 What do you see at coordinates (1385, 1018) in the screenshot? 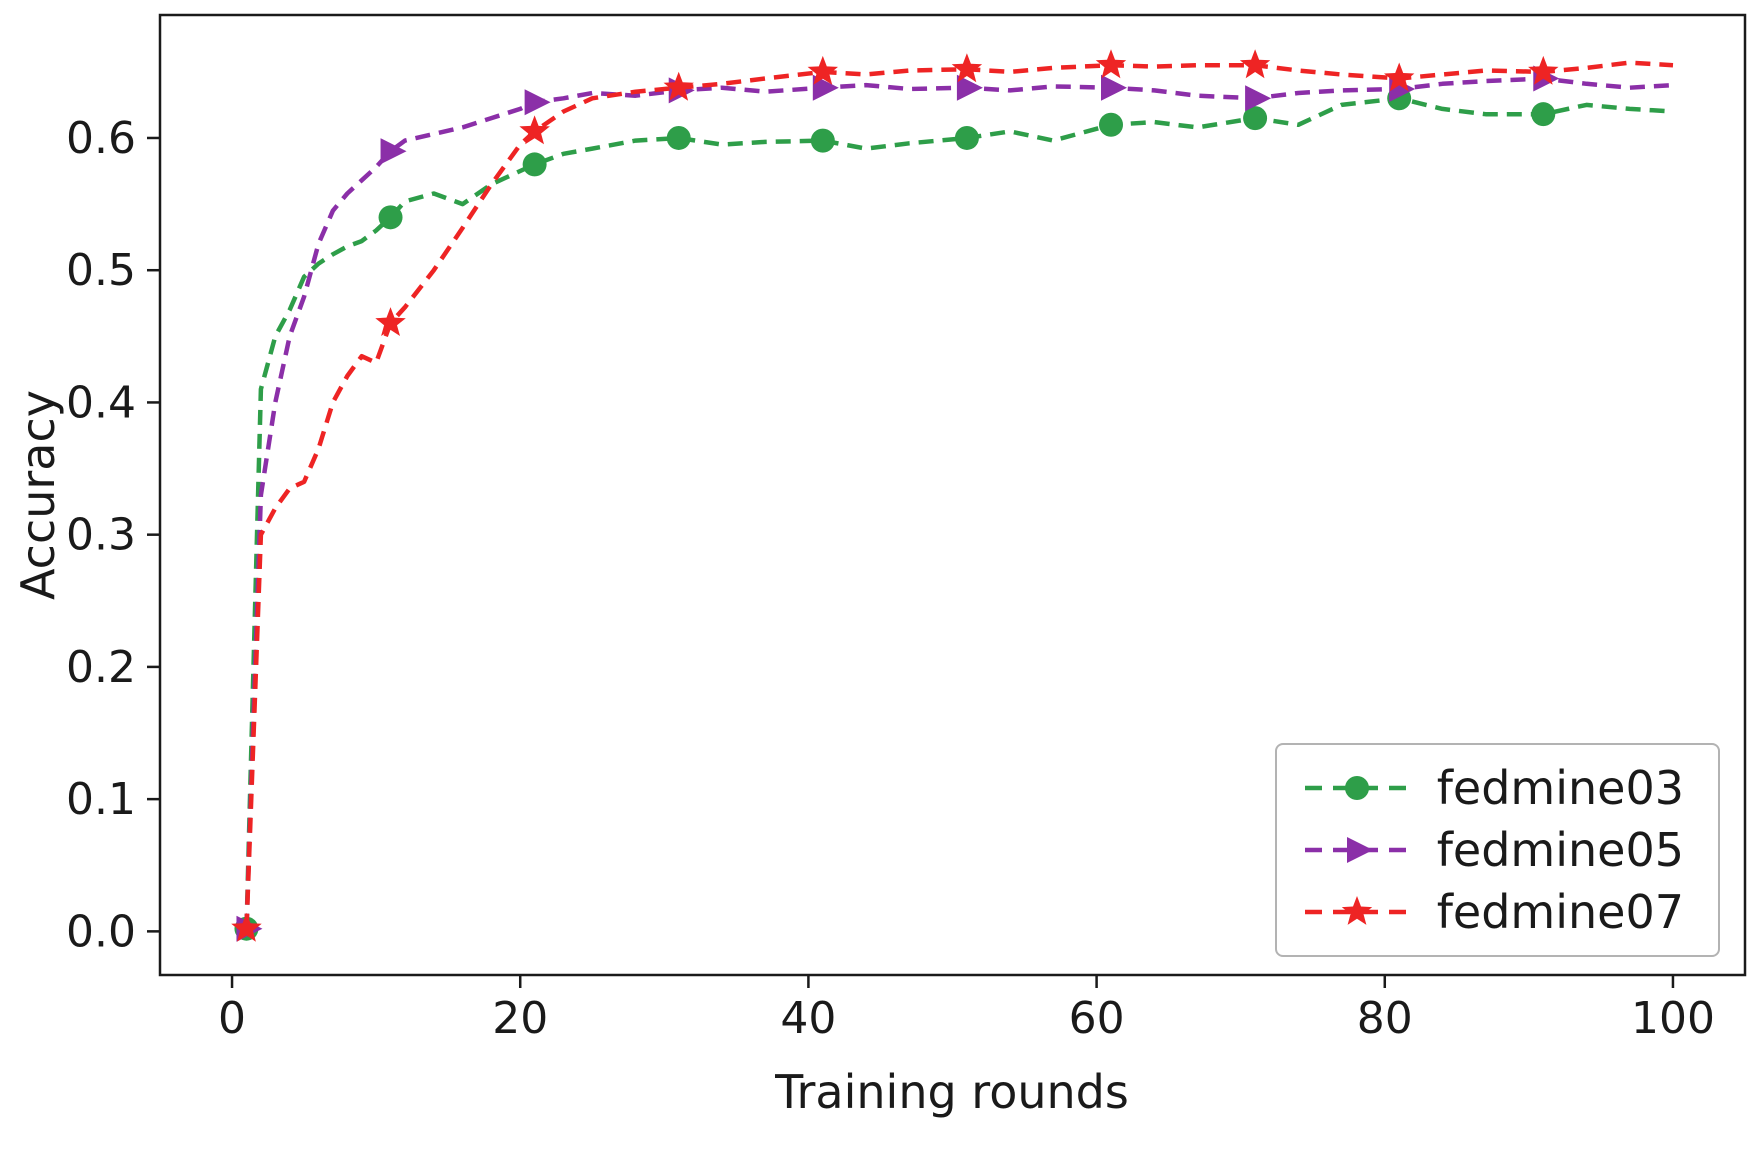
I see `x-tick-label: 80` at bounding box center [1385, 1018].